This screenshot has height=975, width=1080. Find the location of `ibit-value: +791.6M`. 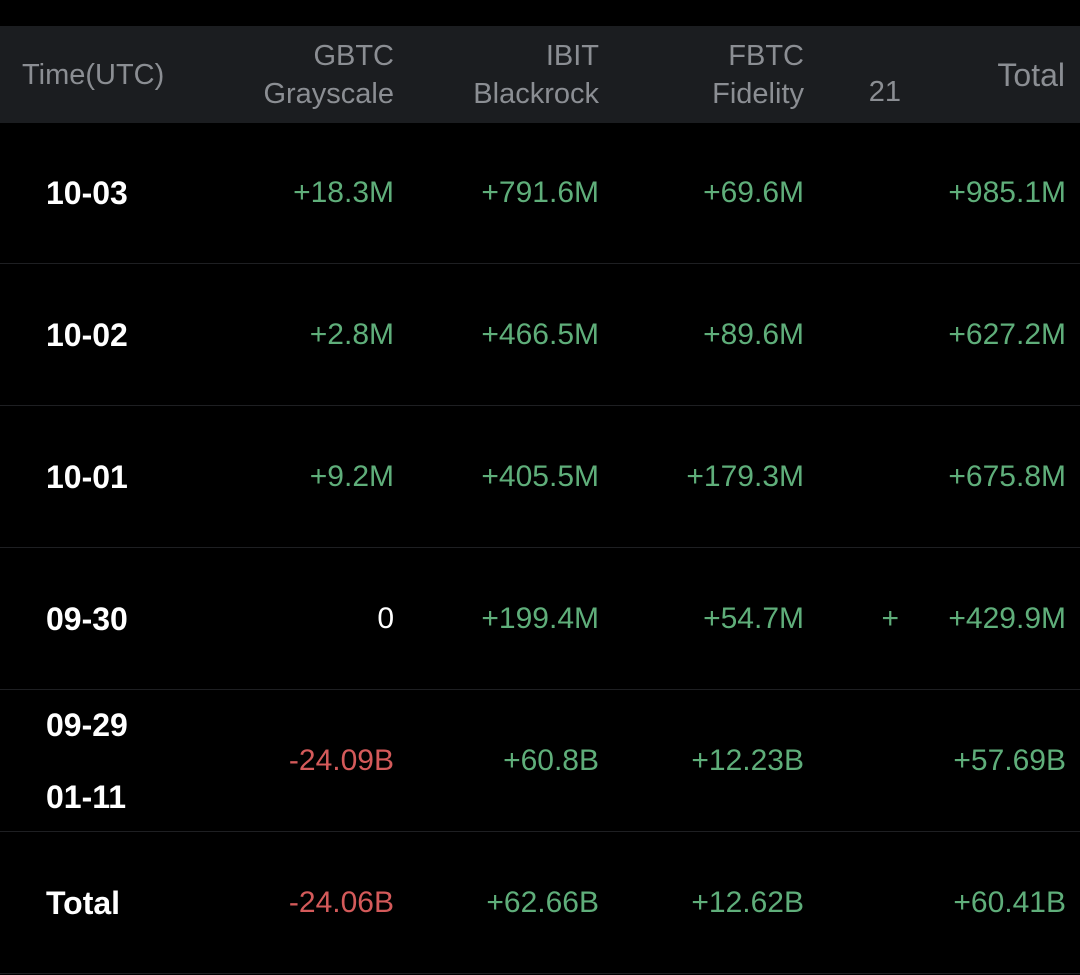

ibit-value: +791.6M is located at coordinates (540, 192).